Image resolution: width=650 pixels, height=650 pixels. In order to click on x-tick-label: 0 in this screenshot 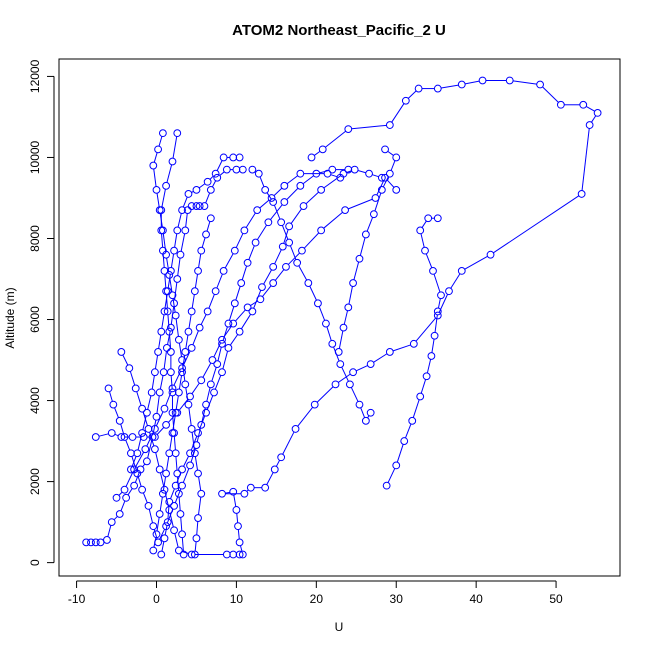, I will do `click(156, 599)`.